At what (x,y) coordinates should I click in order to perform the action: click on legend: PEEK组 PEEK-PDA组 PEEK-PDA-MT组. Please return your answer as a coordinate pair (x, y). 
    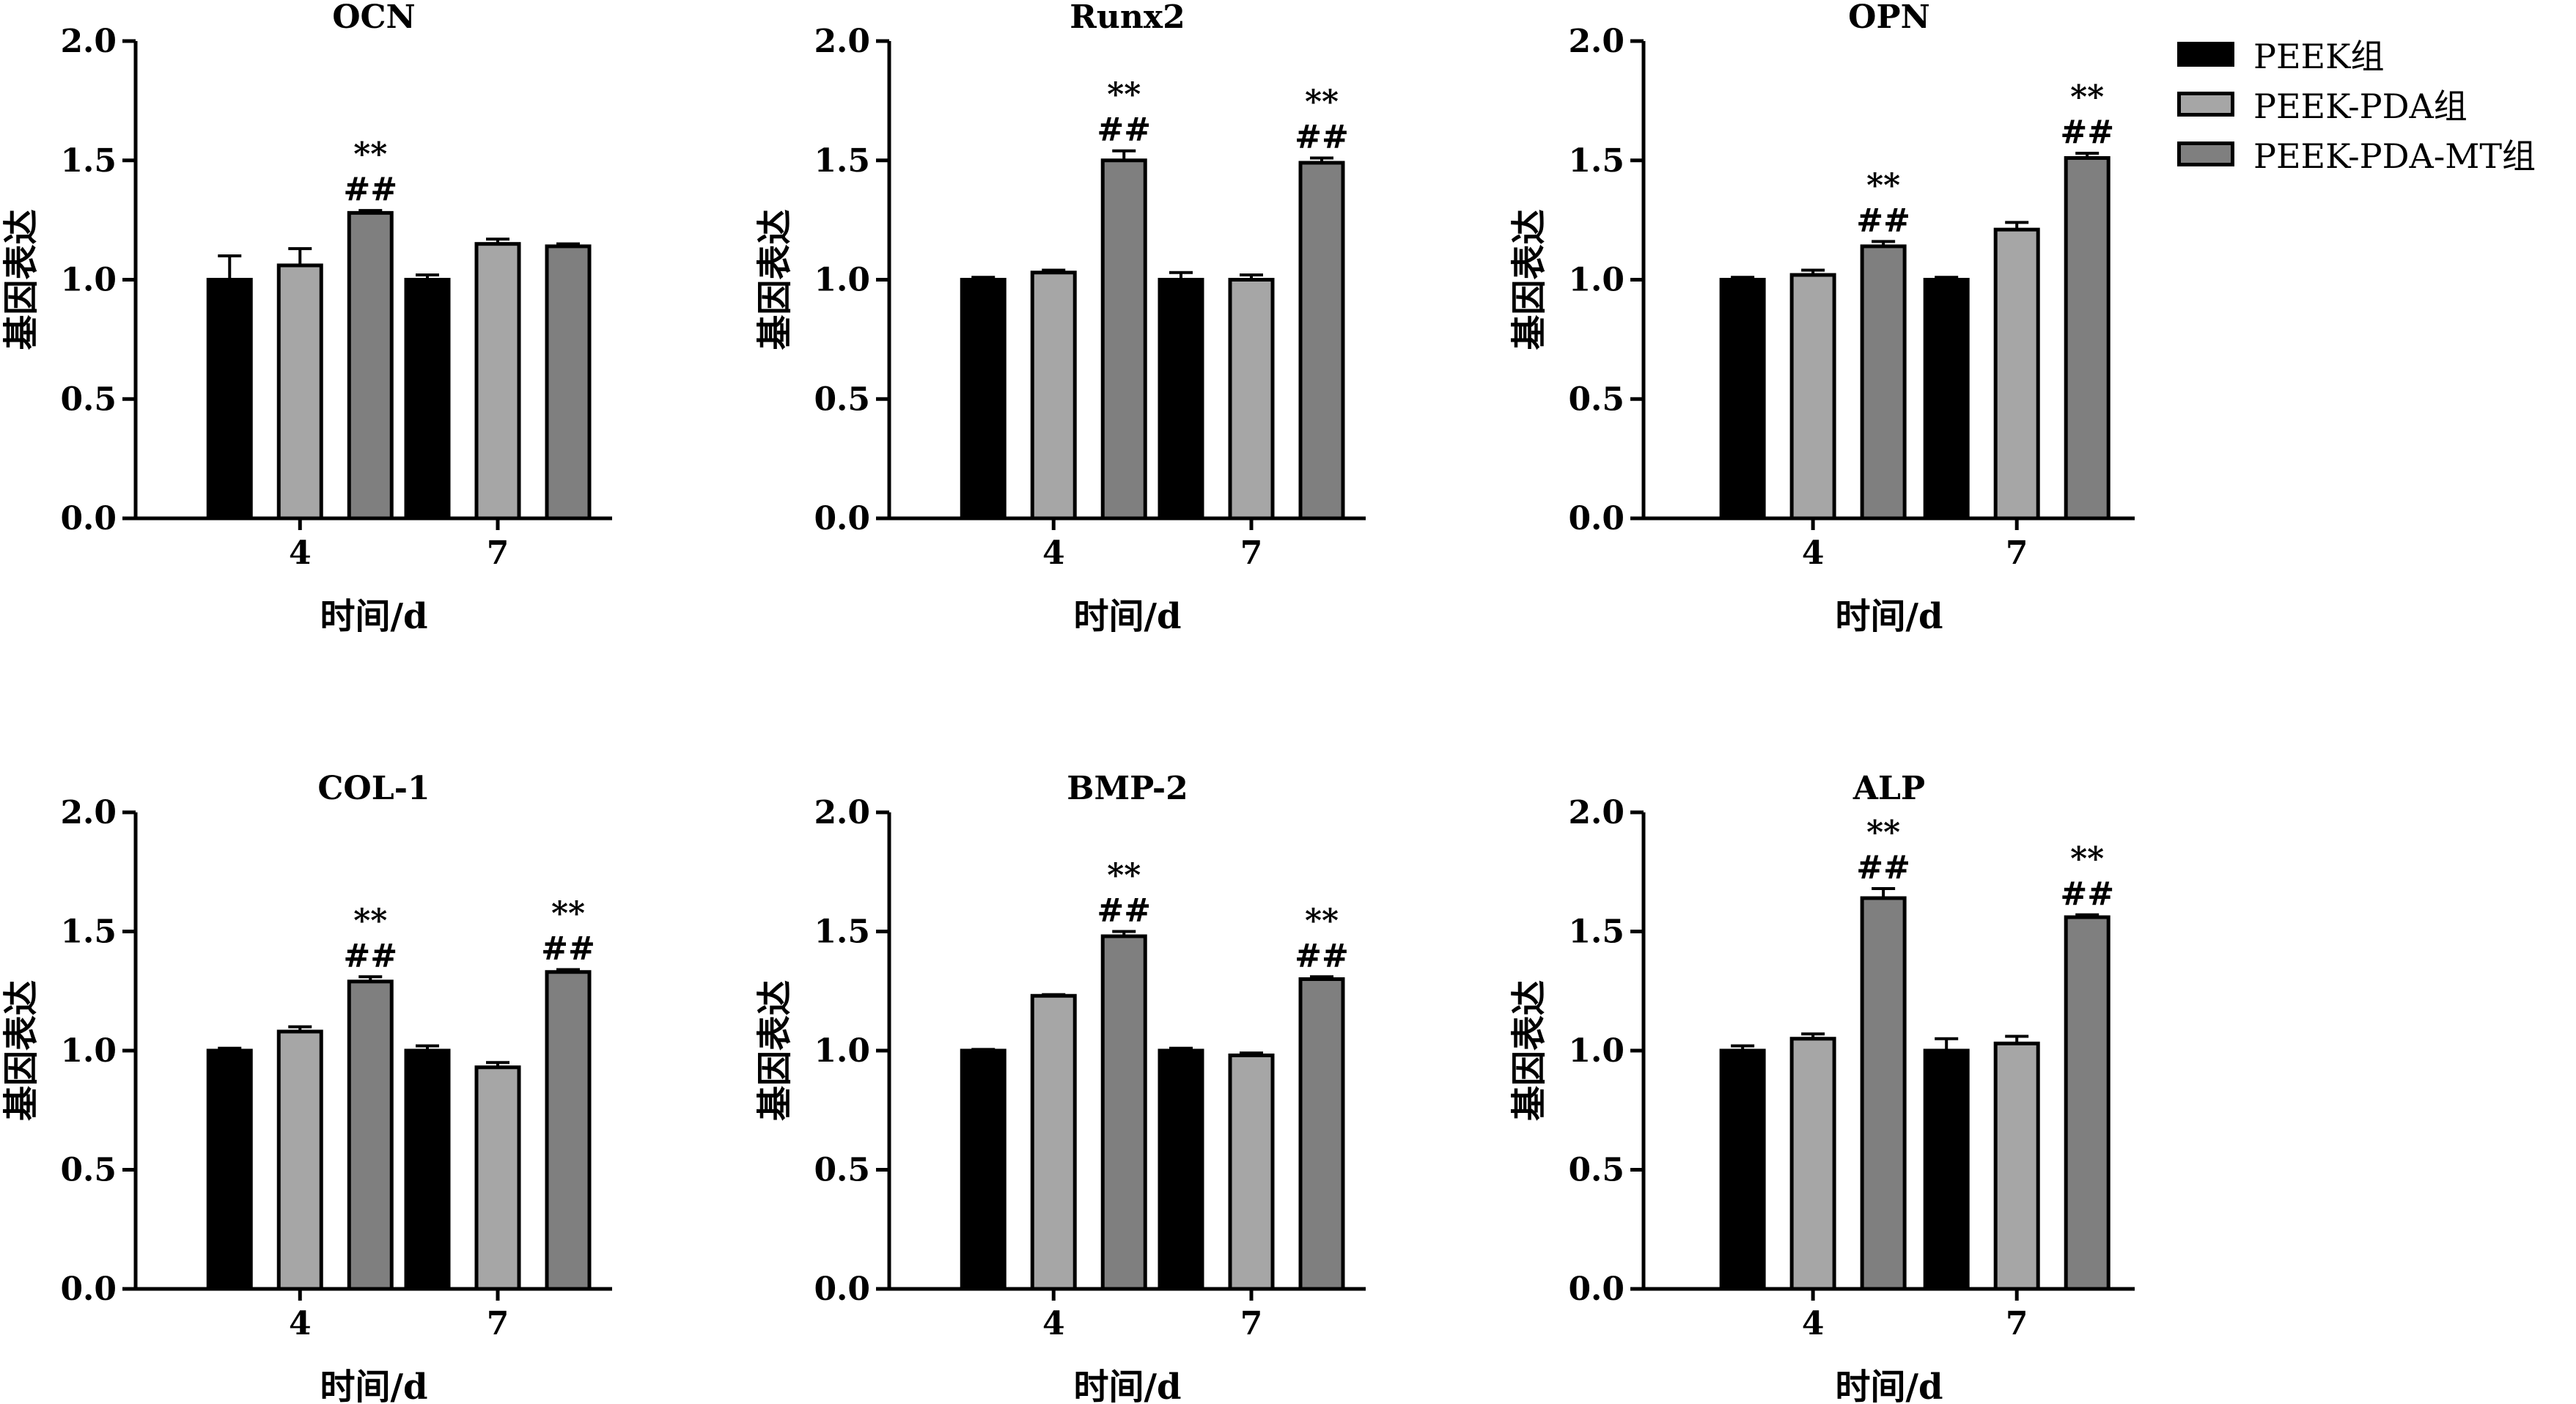
    Looking at the image, I should click on (2356, 104).